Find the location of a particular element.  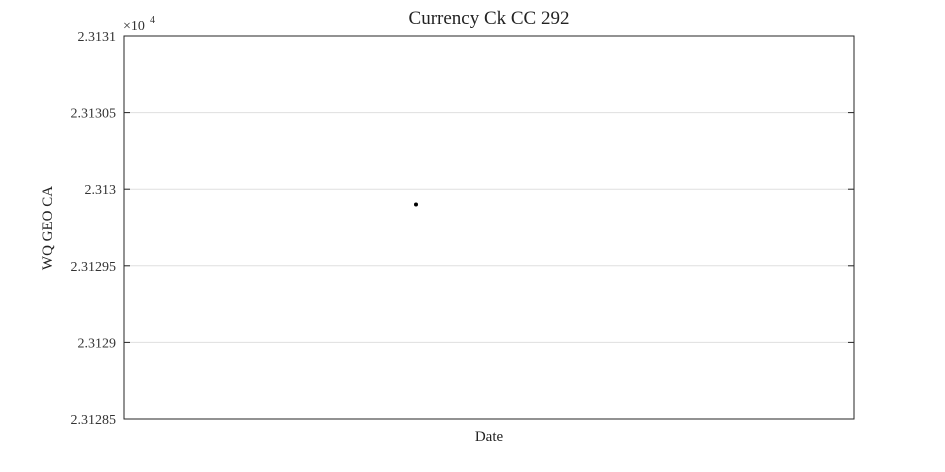

y-exponent-label: ×10 4 is located at coordinates (139, 24).